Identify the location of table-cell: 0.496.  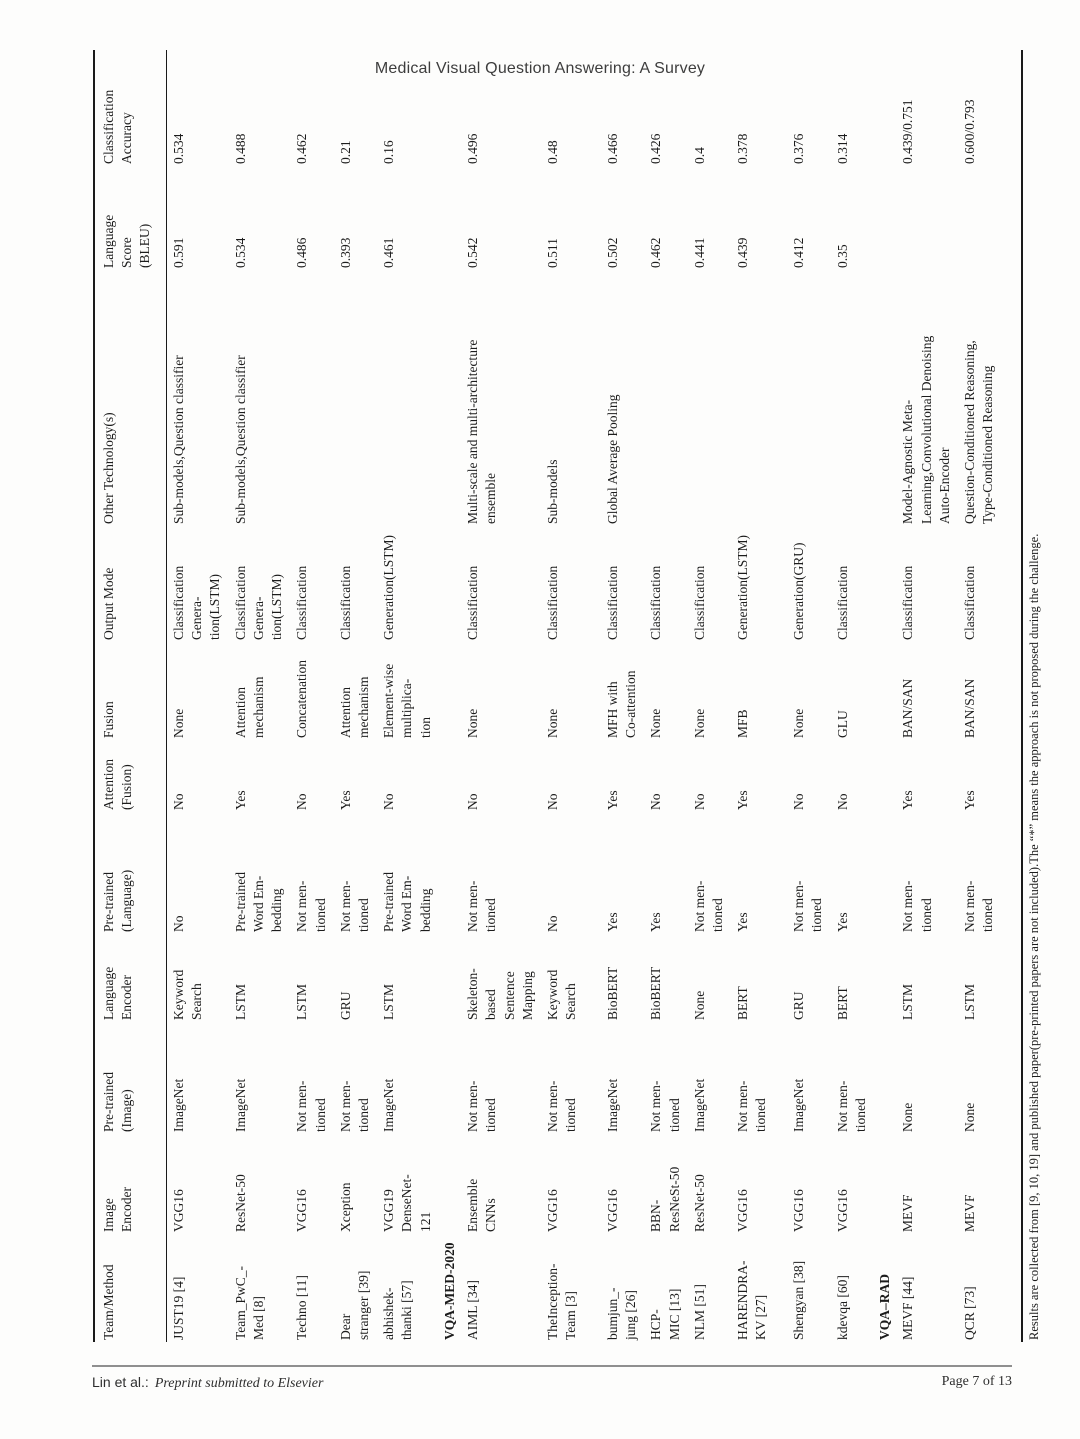
(473, 148).